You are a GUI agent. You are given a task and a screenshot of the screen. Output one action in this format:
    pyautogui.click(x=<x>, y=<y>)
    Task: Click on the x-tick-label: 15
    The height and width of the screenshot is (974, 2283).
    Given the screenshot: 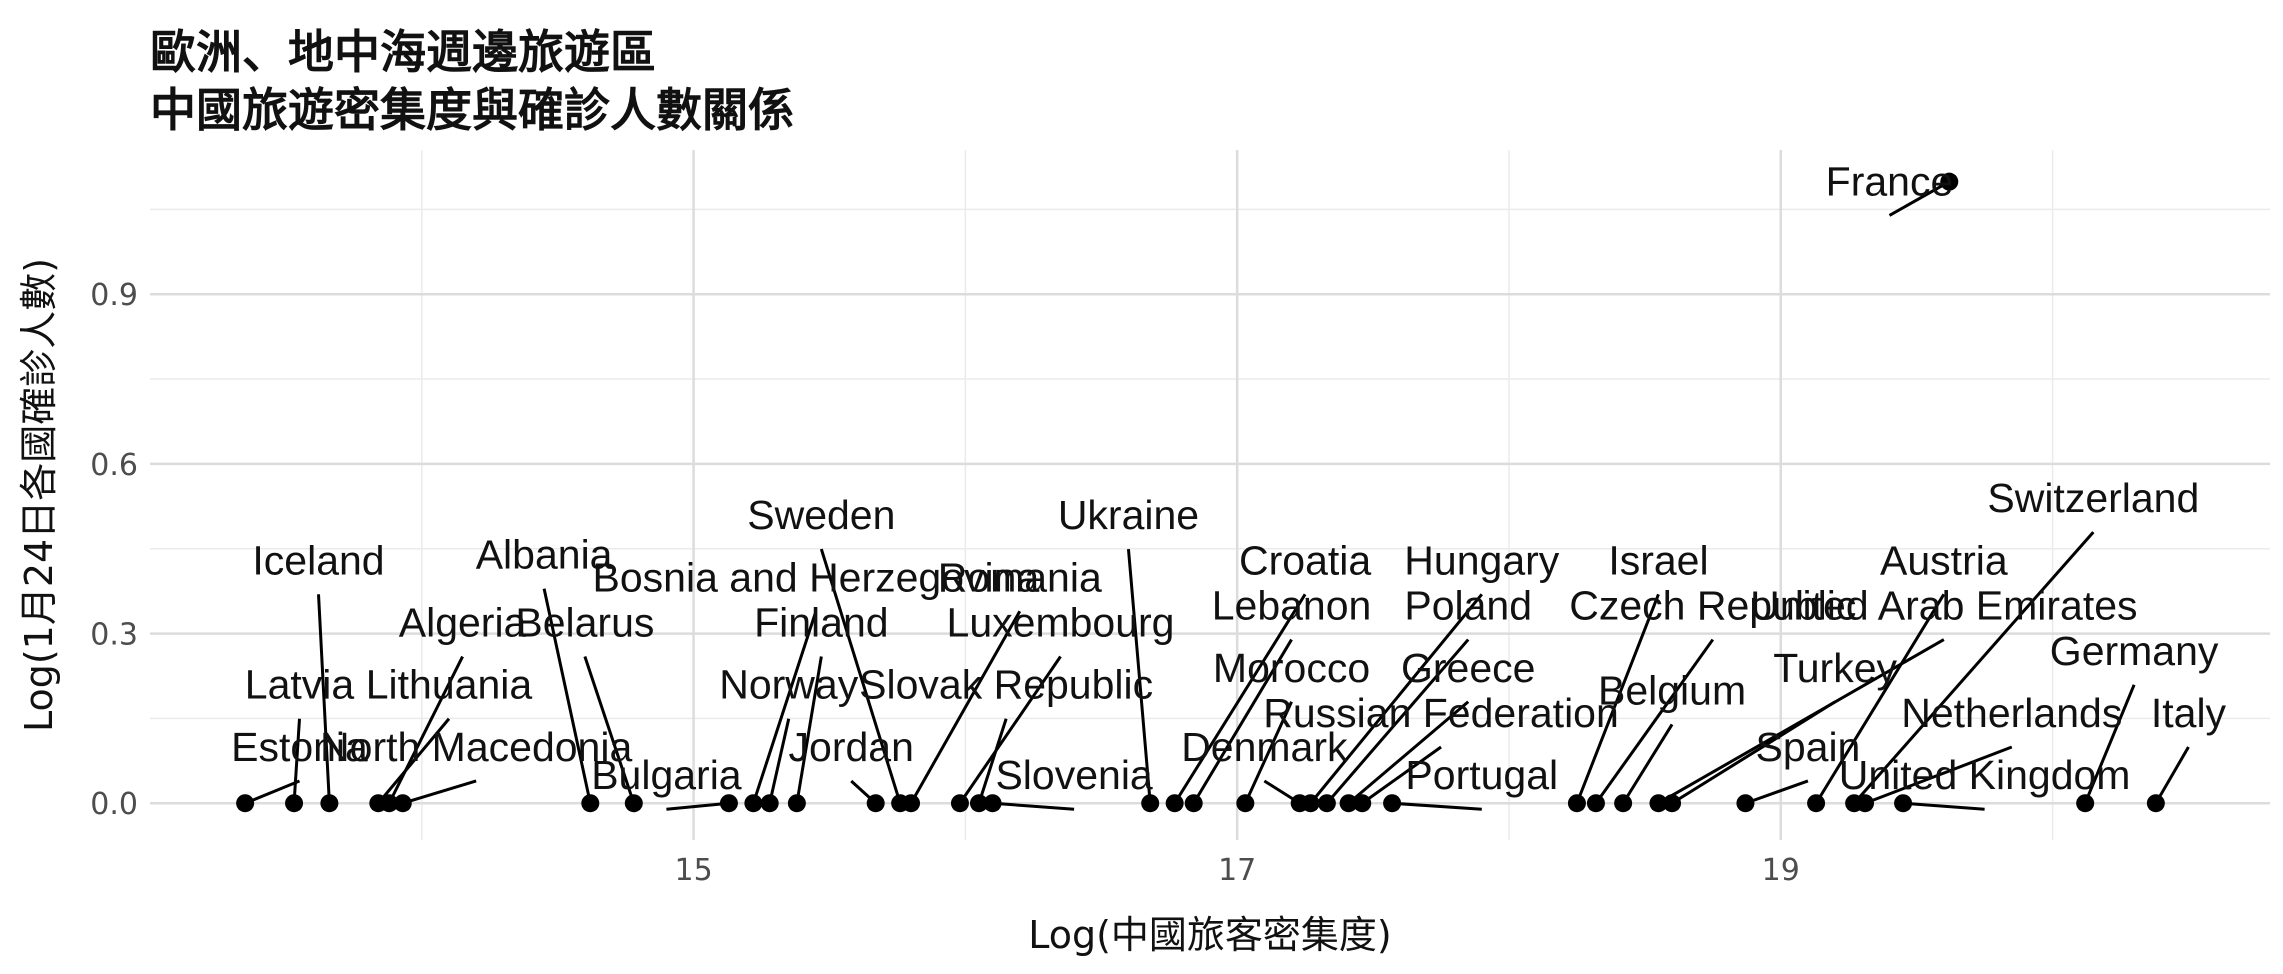 What is the action you would take?
    pyautogui.click(x=693, y=870)
    